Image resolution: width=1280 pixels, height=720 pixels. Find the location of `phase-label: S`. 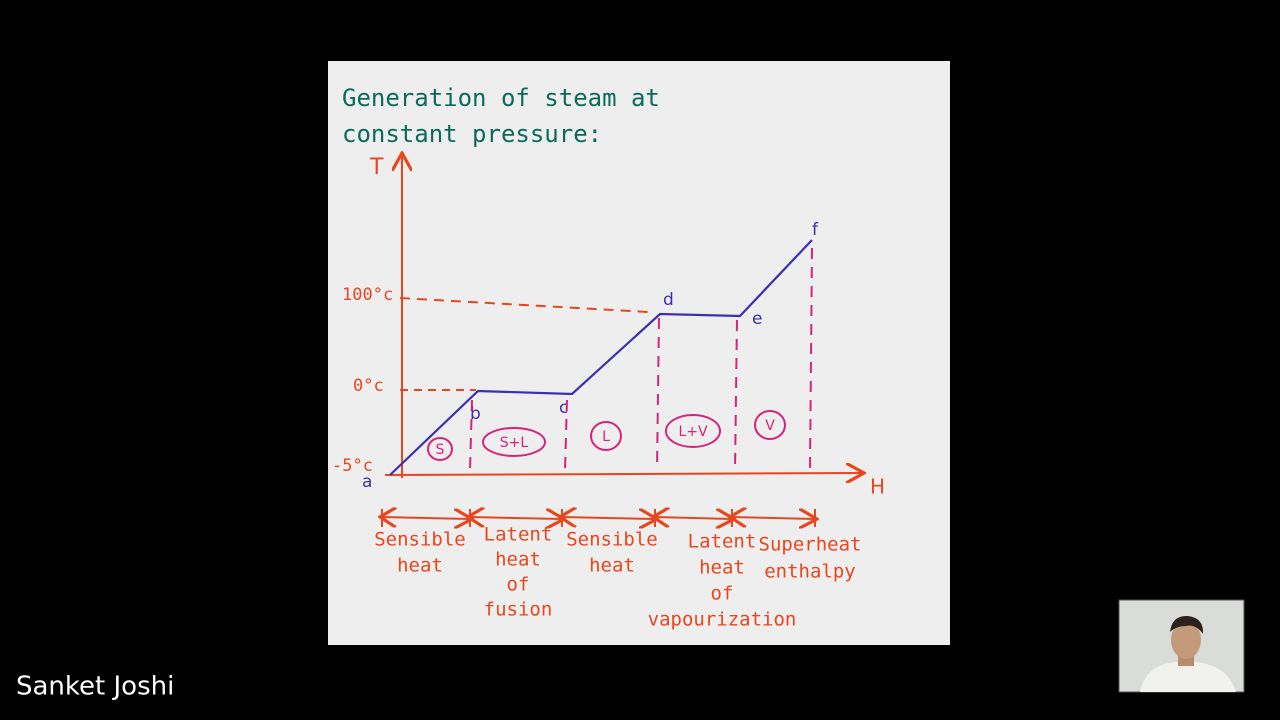

phase-label: S is located at coordinates (440, 450).